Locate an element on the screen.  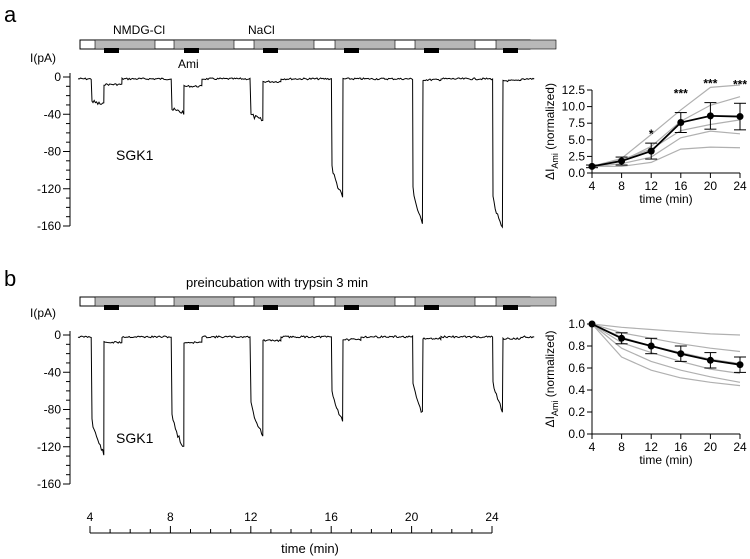
nmdg-label: NMDG-Cl is located at coordinates (139, 30).